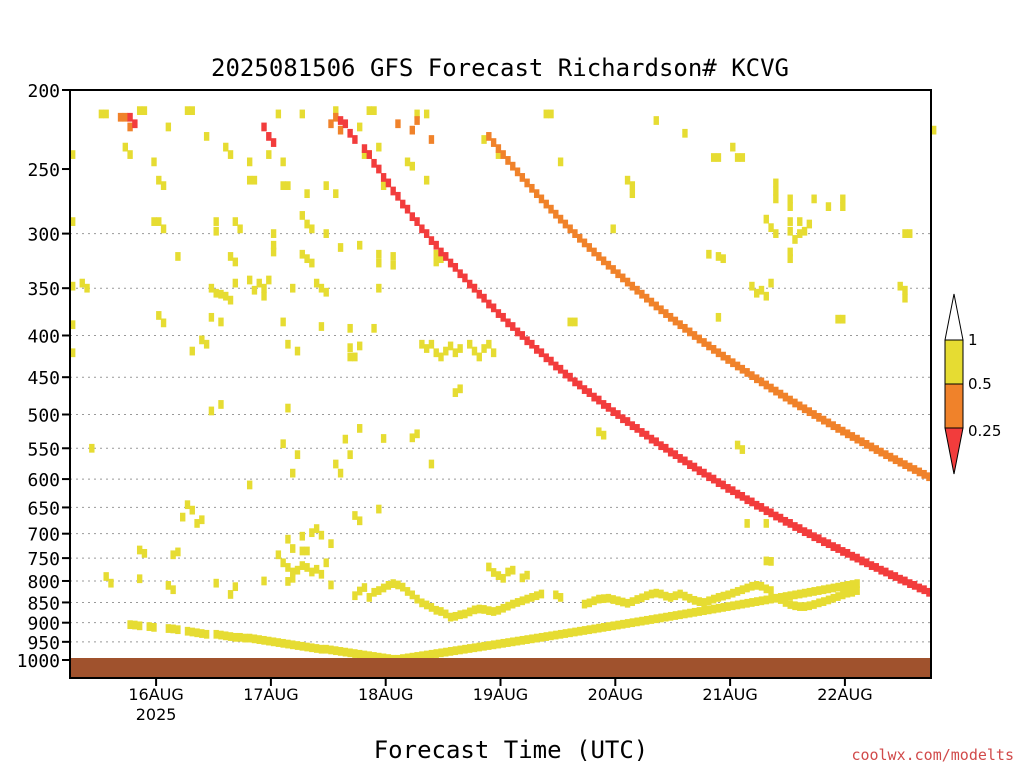  Describe the element at coordinates (270, 694) in the screenshot. I see `x-tick-label-17AUG: 17AUG` at that location.